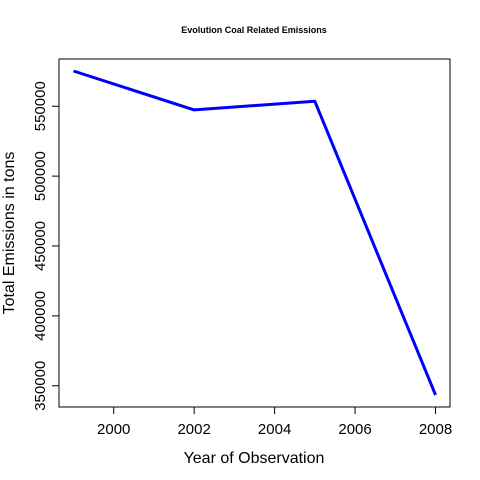 The image size is (480, 480). I want to click on x-tick-label: 2002, so click(193, 429).